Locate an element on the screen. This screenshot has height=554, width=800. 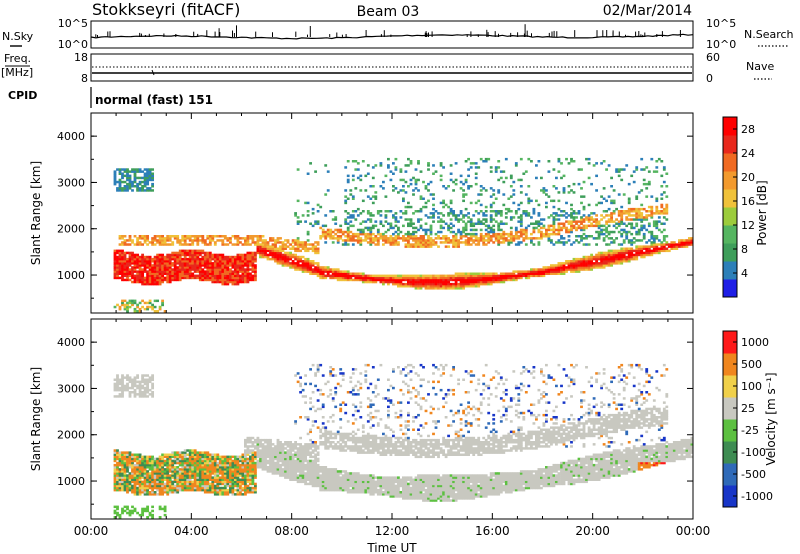
station-title: Stokkseyri (fitACF) is located at coordinates (166, 9).